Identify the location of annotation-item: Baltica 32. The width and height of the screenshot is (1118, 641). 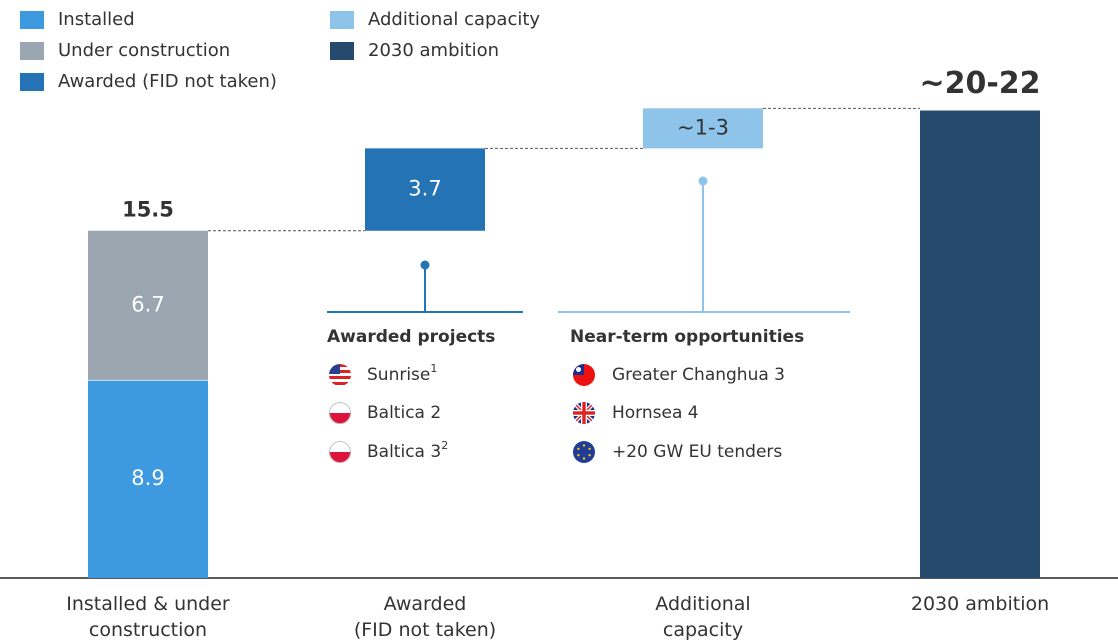
(407, 451).